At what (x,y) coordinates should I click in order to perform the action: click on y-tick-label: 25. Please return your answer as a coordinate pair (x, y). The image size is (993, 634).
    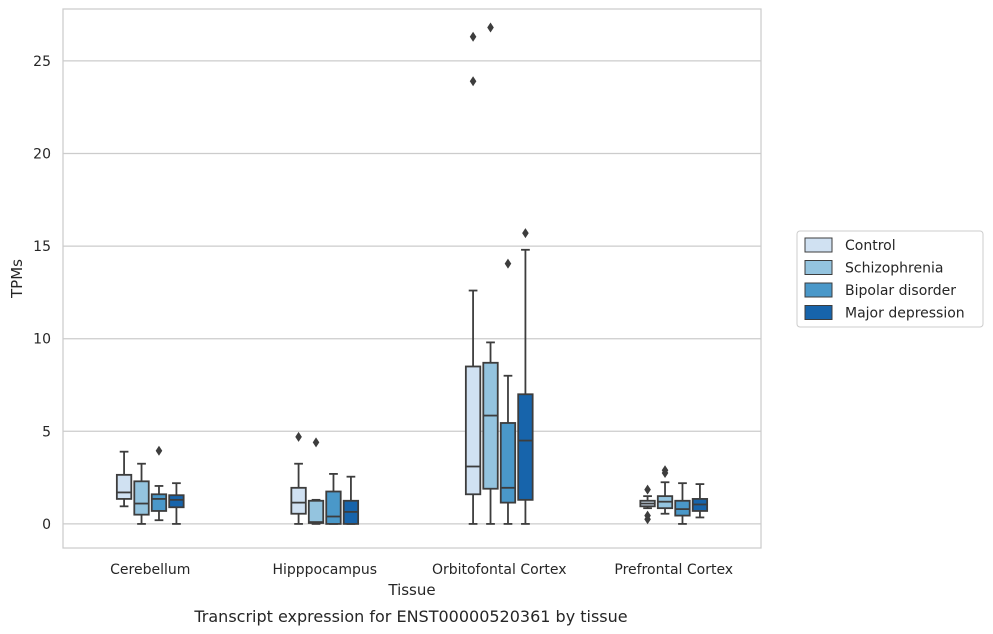
    Looking at the image, I should click on (42, 62).